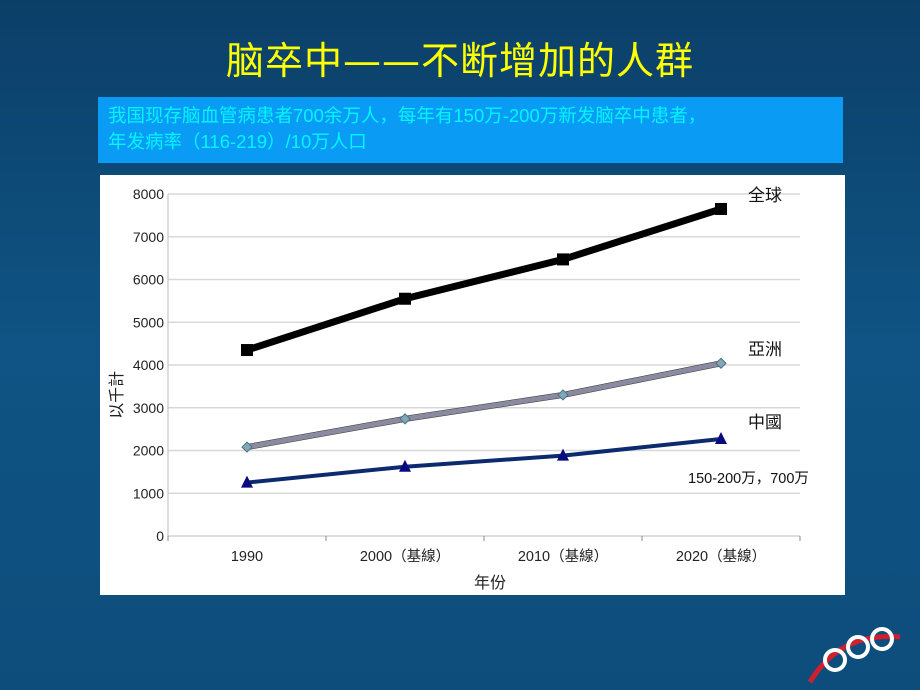  Describe the element at coordinates (407, 115) in the screenshot. I see `info-line-1: 我国现存脑血管病患者700余万人，每年有150万-200万新发脑卒中患者，` at that location.